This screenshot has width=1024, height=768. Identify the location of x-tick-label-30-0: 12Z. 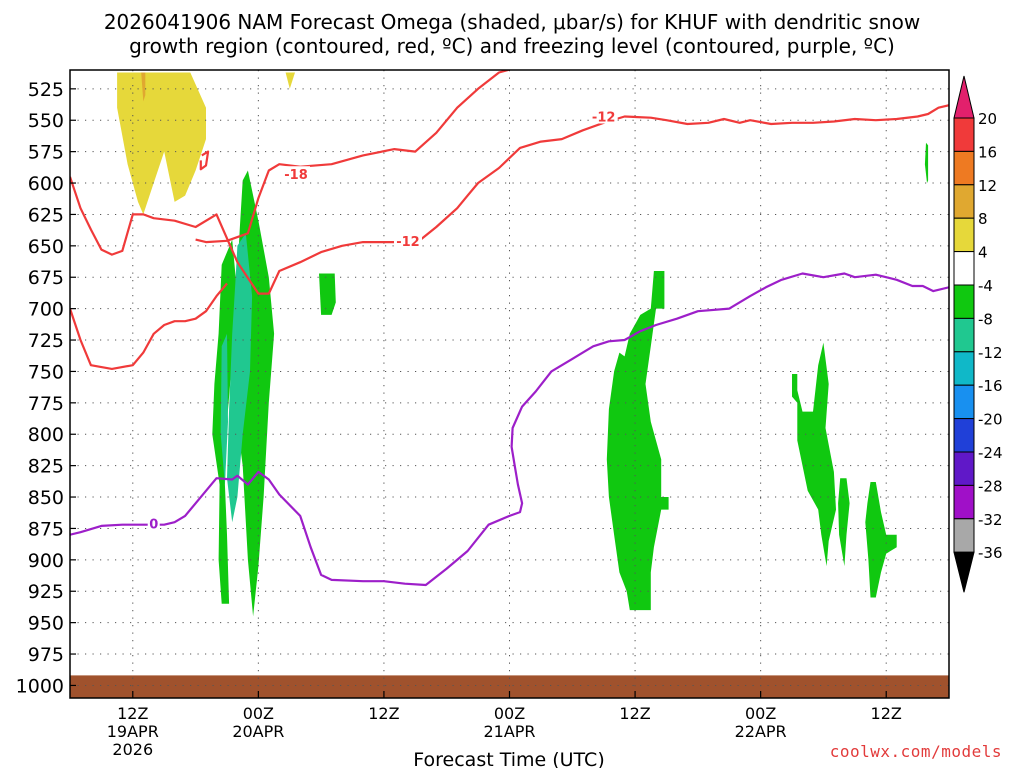
(383, 713).